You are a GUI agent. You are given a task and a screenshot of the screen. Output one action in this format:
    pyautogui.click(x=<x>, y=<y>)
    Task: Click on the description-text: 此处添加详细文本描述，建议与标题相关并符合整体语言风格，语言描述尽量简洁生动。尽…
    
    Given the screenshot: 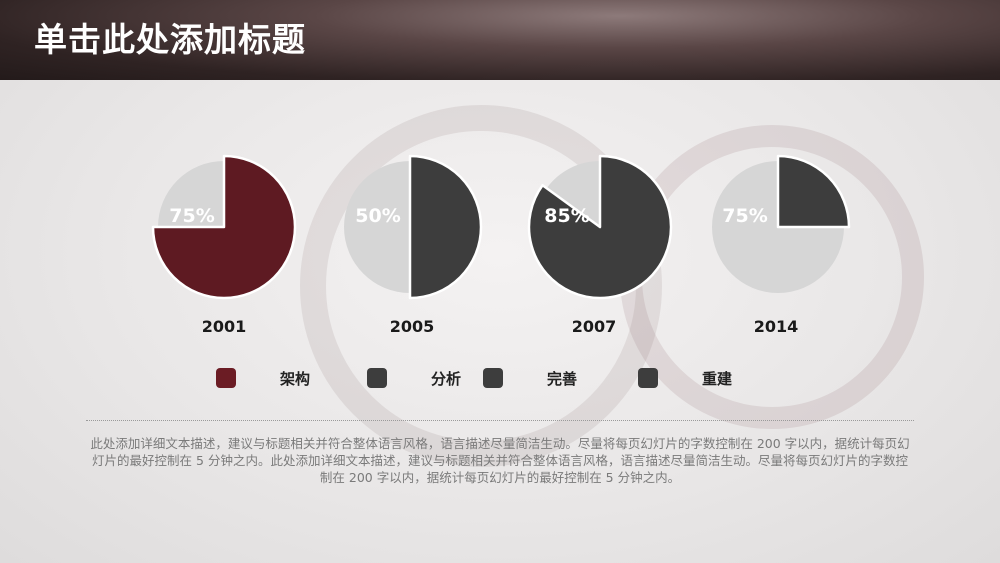 What is the action you would take?
    pyautogui.click(x=500, y=460)
    